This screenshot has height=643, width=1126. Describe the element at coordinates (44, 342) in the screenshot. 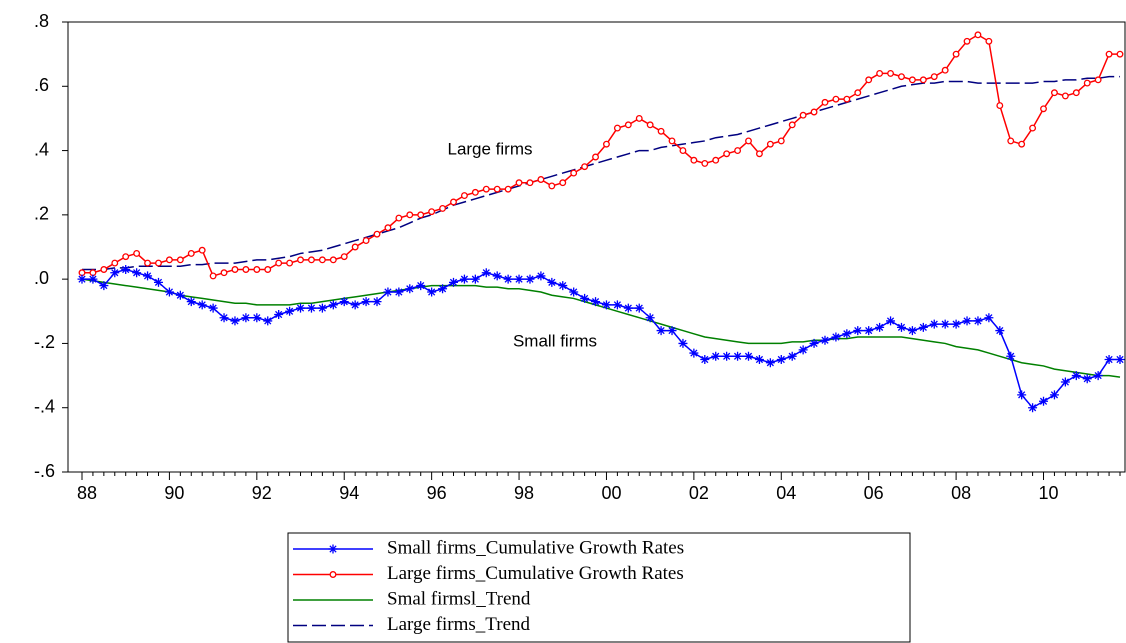

I see `y-tick-label: -.2` at that location.